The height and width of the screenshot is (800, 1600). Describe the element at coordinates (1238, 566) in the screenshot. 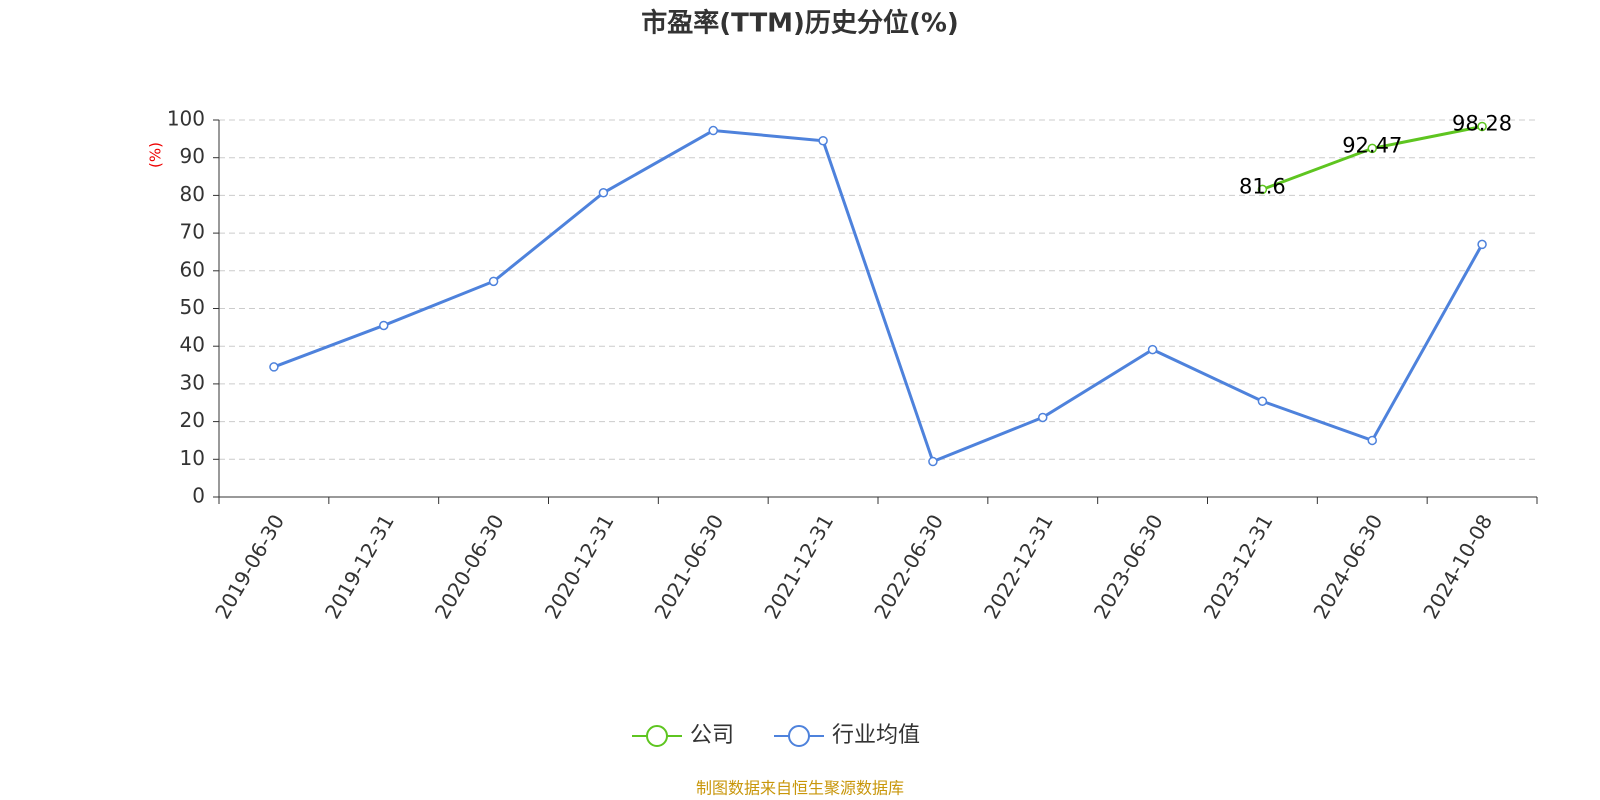

I see `x-tick-label: 2023-12-31` at that location.